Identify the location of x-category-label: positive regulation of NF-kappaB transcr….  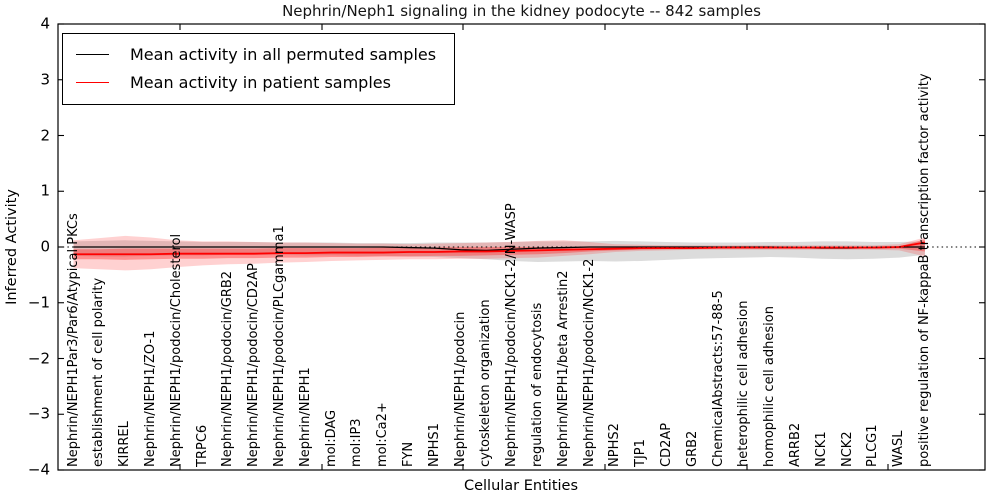
(924, 270).